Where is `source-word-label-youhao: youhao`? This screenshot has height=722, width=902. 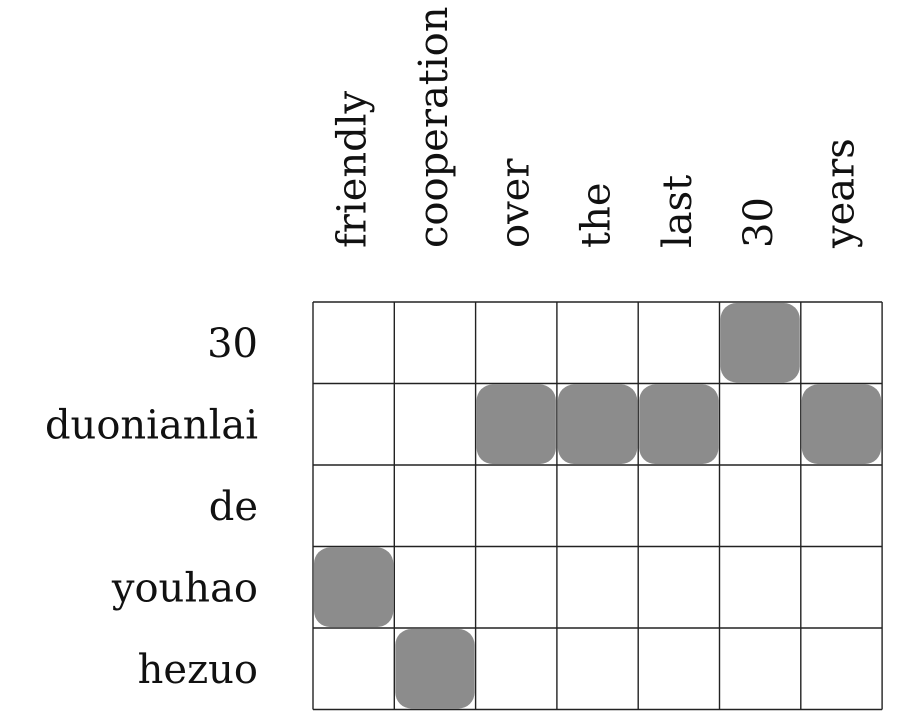 source-word-label-youhao: youhao is located at coordinates (184, 588).